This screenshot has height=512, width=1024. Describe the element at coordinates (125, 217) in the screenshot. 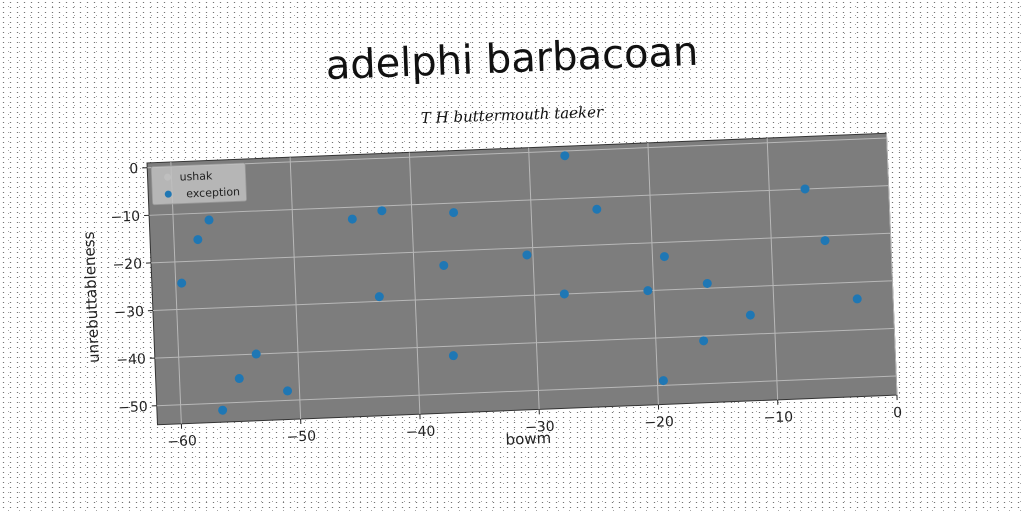

I see `y-tick-label: −10` at that location.